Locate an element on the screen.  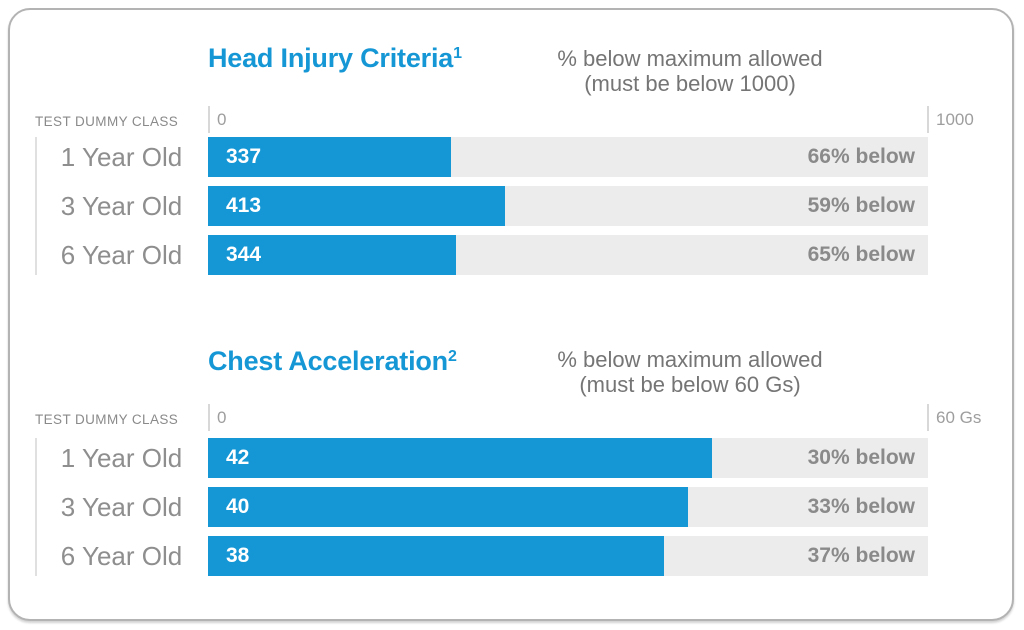
chart2-axis-tick-max is located at coordinates (928, 417).